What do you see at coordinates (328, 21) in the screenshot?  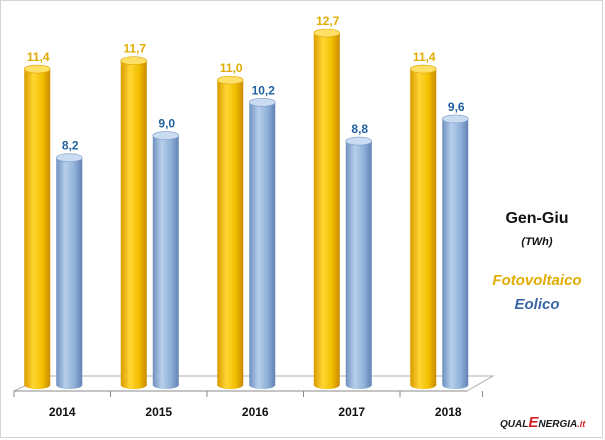 I see `data-label: 12,7` at bounding box center [328, 21].